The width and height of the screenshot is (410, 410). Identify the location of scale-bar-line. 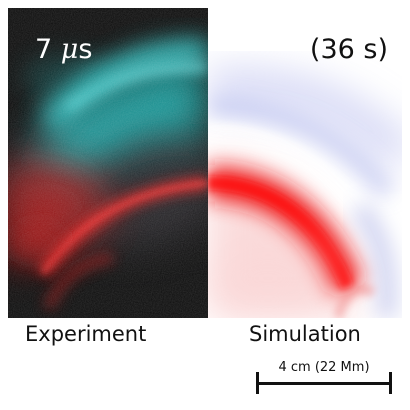
(324, 383).